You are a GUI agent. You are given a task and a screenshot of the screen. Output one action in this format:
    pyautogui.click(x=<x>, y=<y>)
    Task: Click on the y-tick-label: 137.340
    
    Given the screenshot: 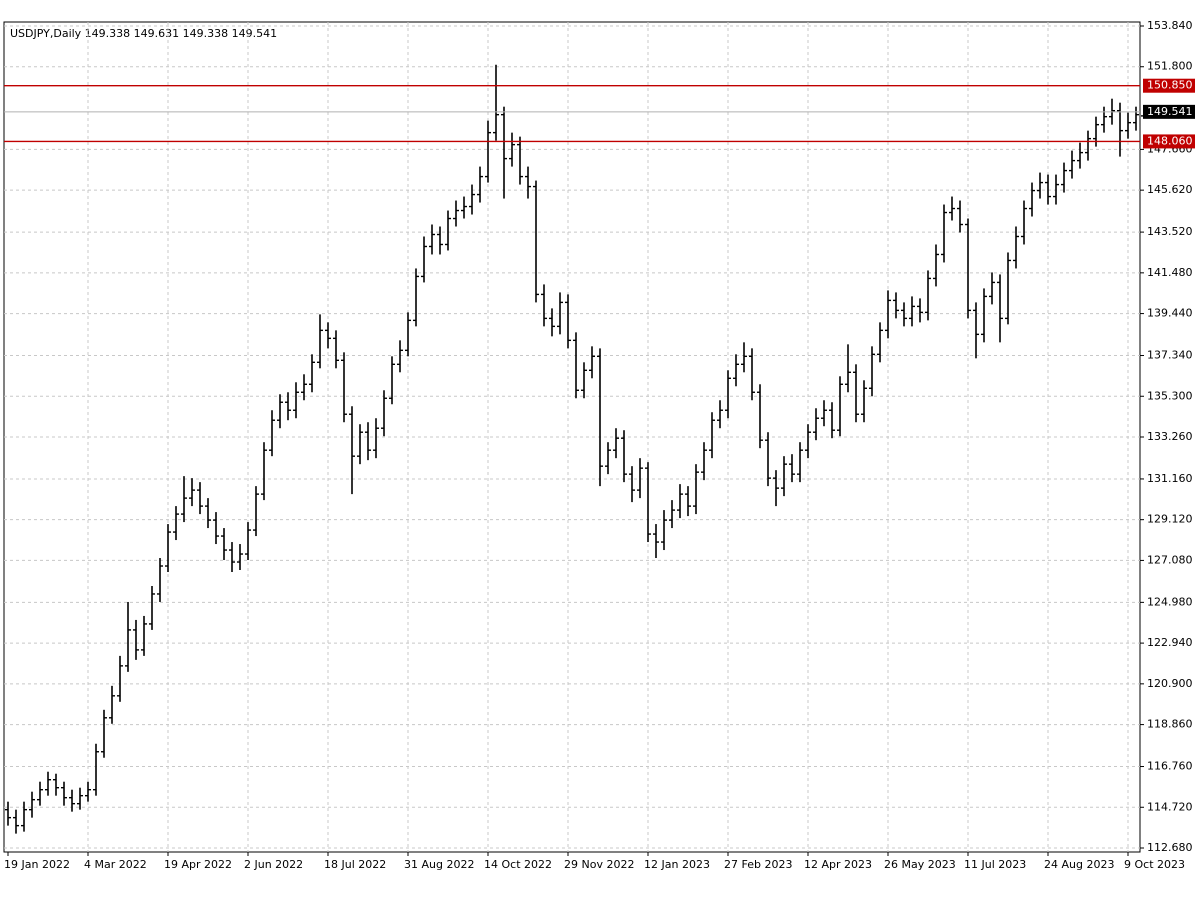 What is the action you would take?
    pyautogui.click(x=1170, y=355)
    